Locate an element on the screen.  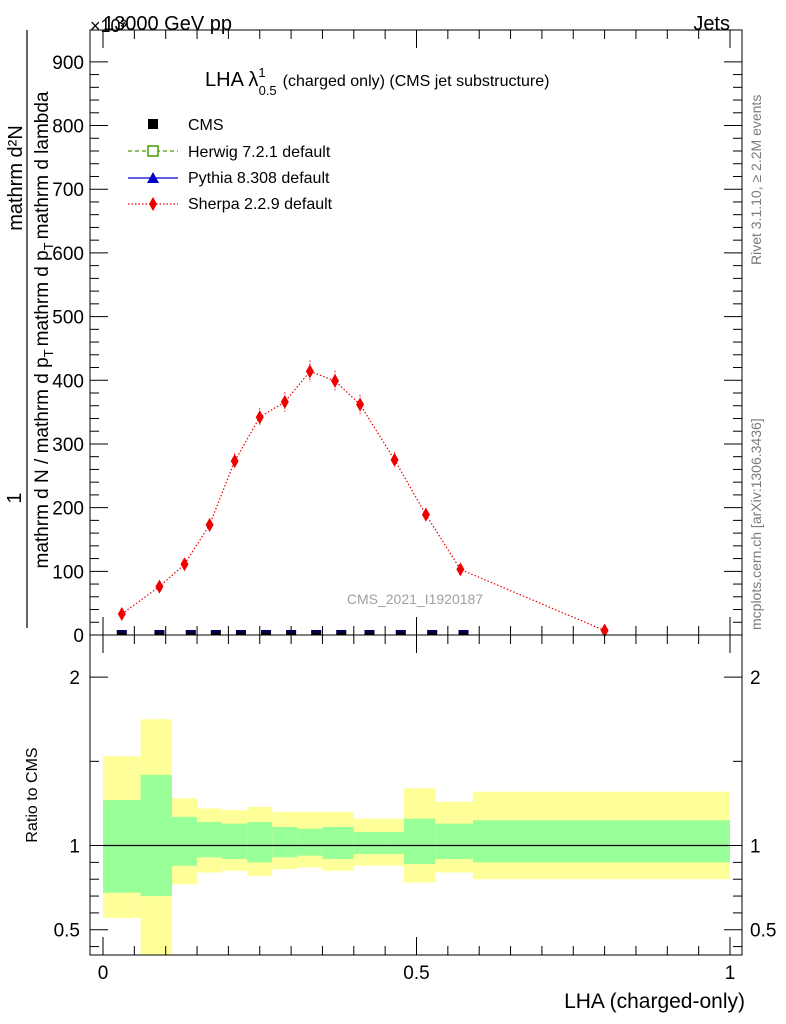
main-ytick-label: 200 is located at coordinates (68, 509).